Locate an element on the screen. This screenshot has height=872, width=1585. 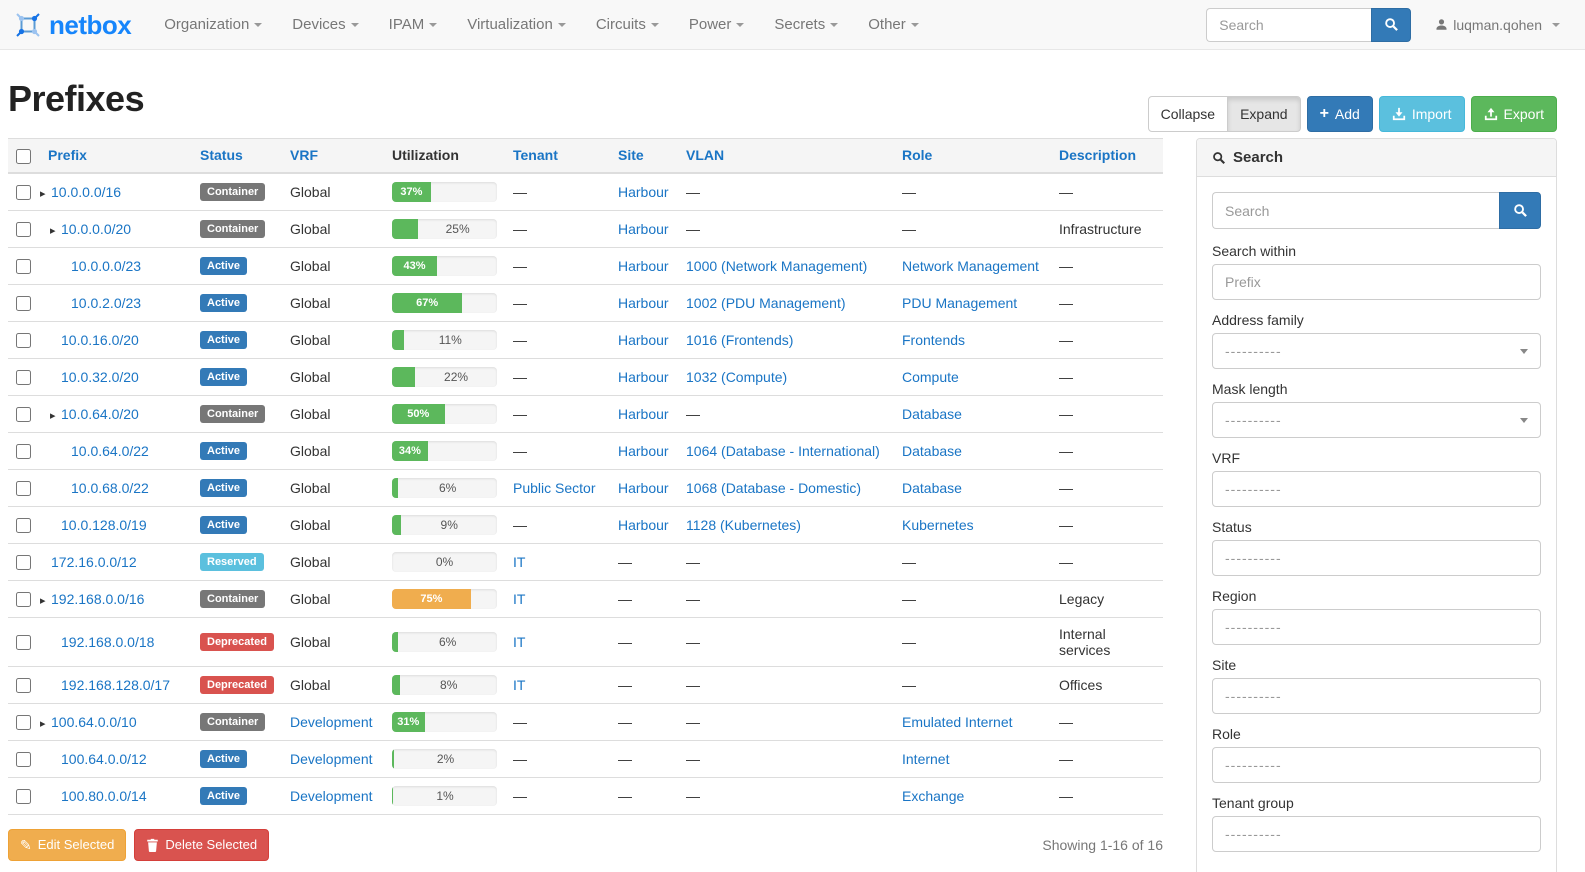
field-input-search-within is located at coordinates (1376, 282).